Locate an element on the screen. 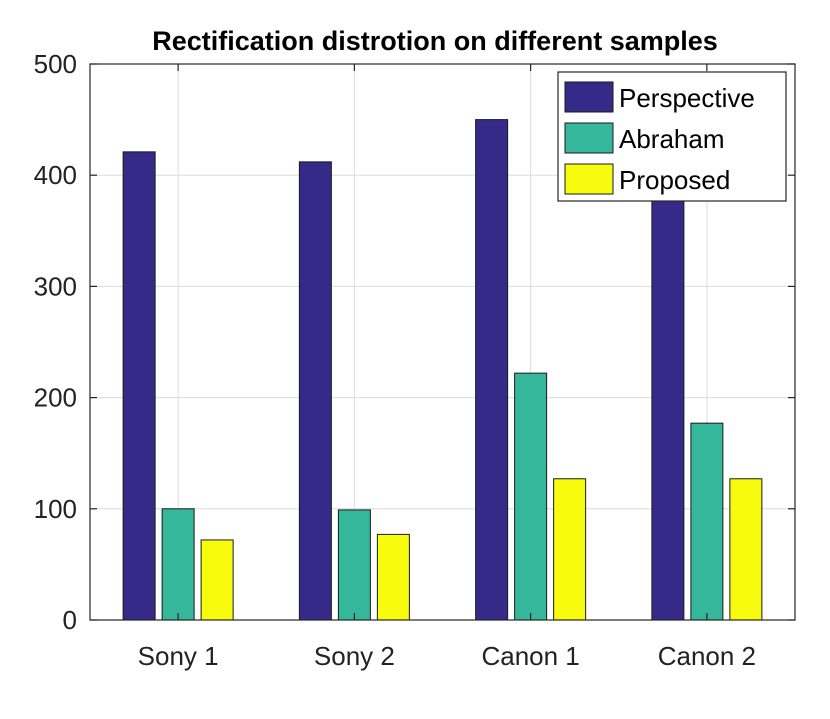  y-tick-label: 0 is located at coordinates (70, 620).